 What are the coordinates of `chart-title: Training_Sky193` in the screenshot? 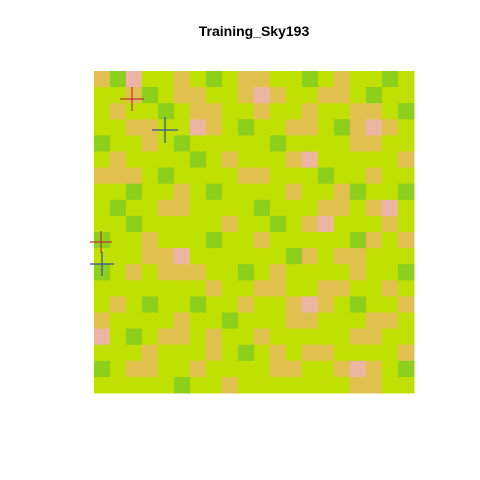 It's located at (254, 31).